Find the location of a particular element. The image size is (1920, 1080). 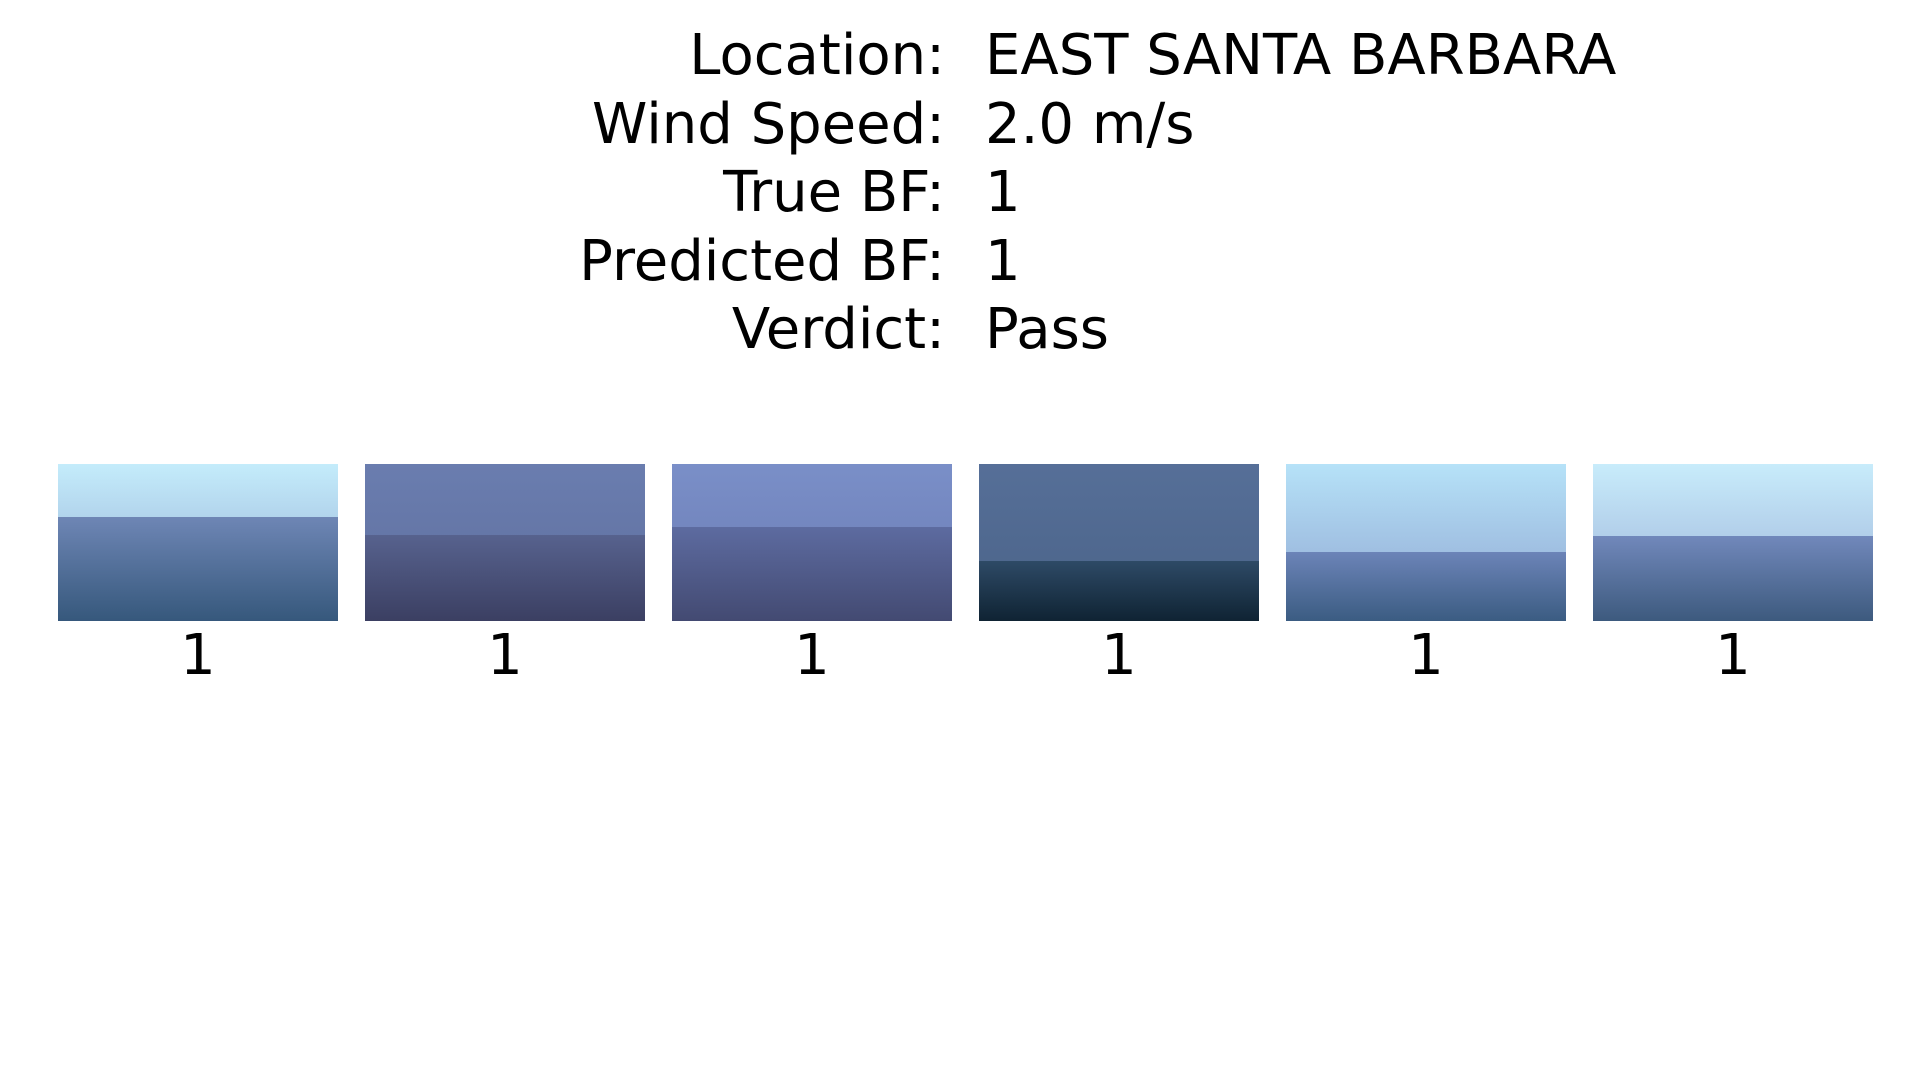

location-label: Location: is located at coordinates (817, 55).